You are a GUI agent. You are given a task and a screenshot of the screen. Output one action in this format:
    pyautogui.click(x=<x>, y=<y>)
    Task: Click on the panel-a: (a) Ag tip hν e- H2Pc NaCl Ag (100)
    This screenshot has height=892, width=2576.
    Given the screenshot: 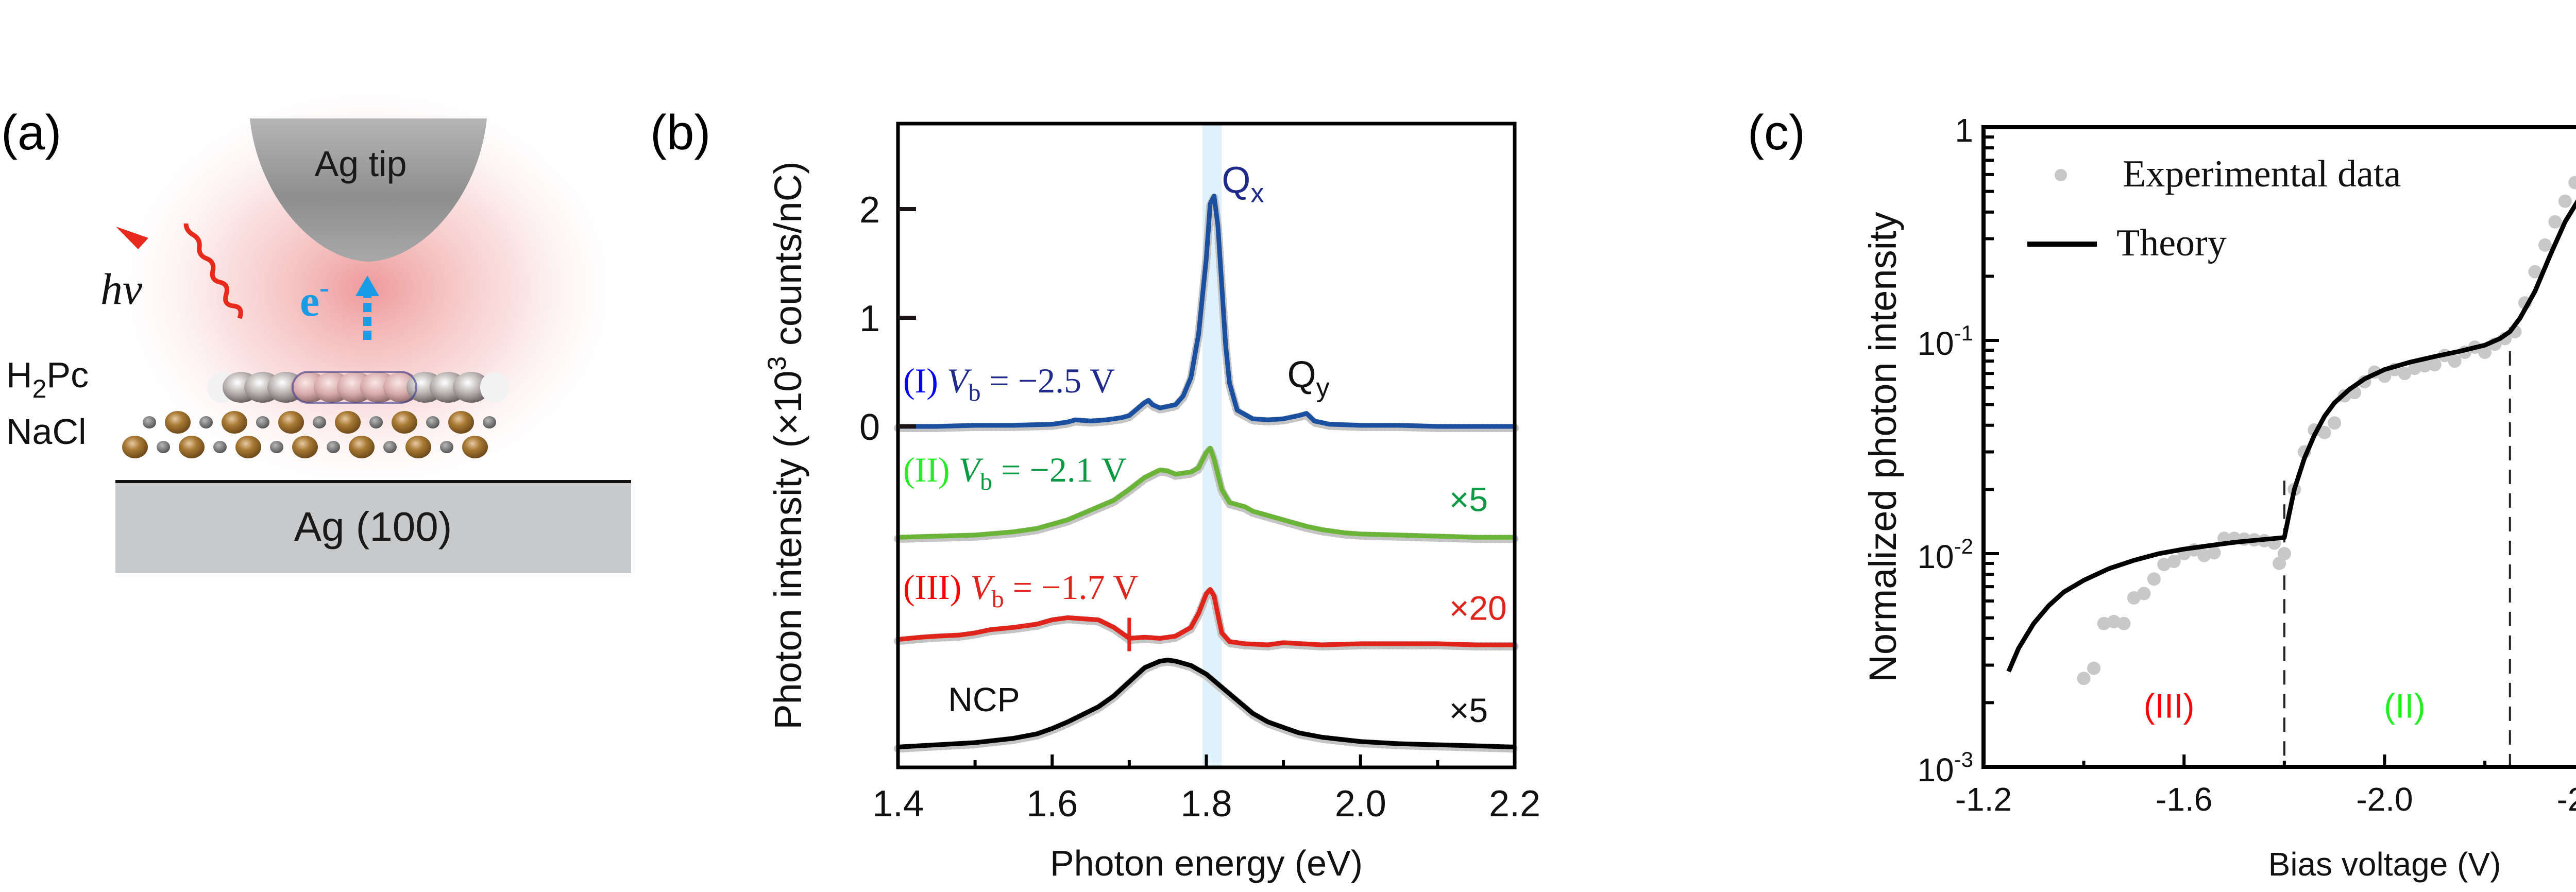 What is the action you would take?
    pyautogui.click(x=318, y=322)
    